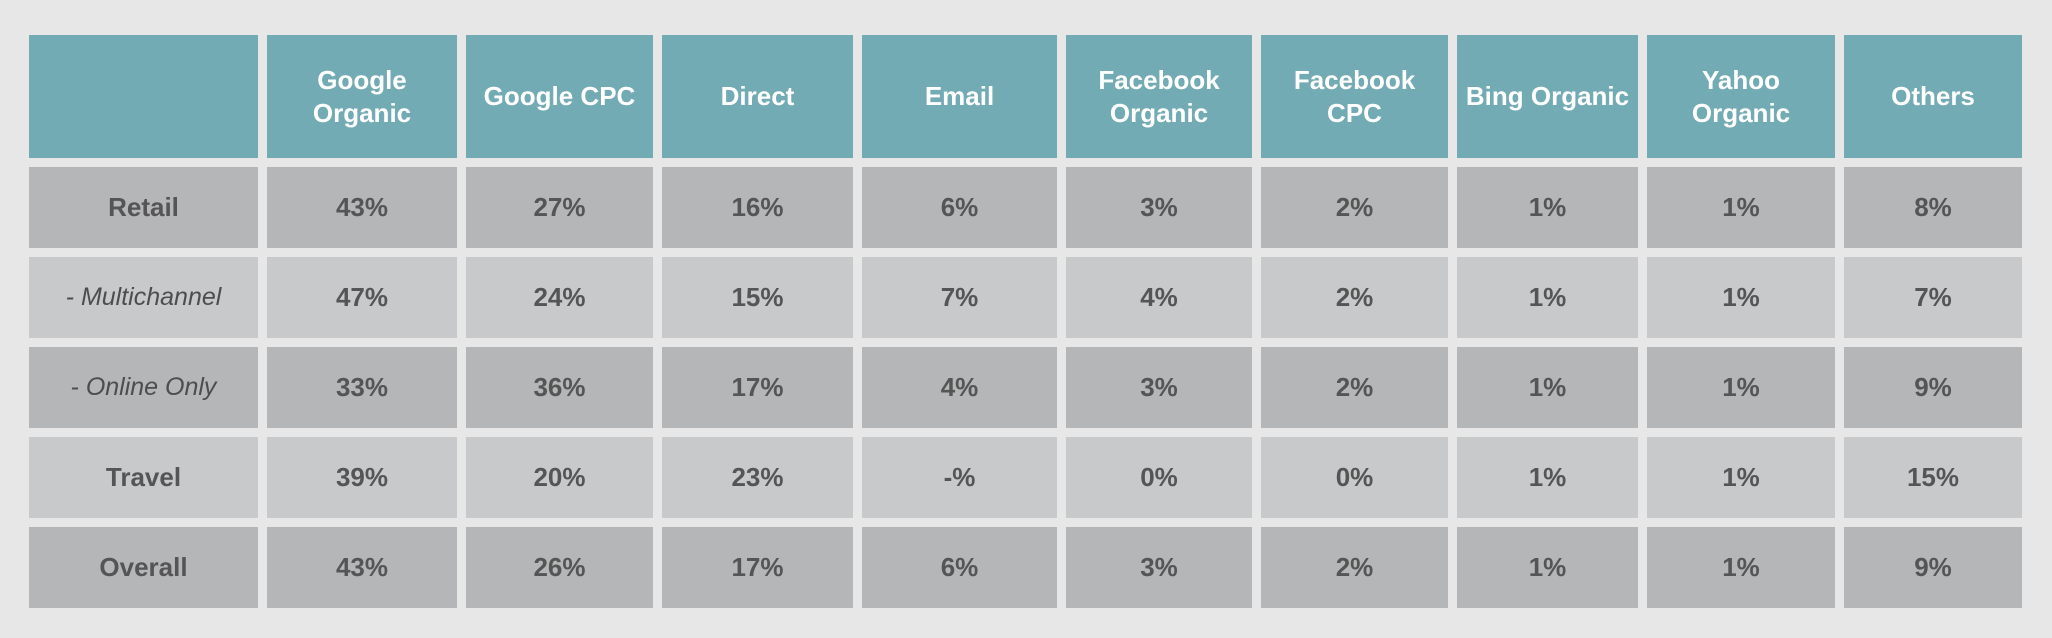 The width and height of the screenshot is (2052, 638). What do you see at coordinates (559, 297) in the screenshot?
I see `cell: 24%` at bounding box center [559, 297].